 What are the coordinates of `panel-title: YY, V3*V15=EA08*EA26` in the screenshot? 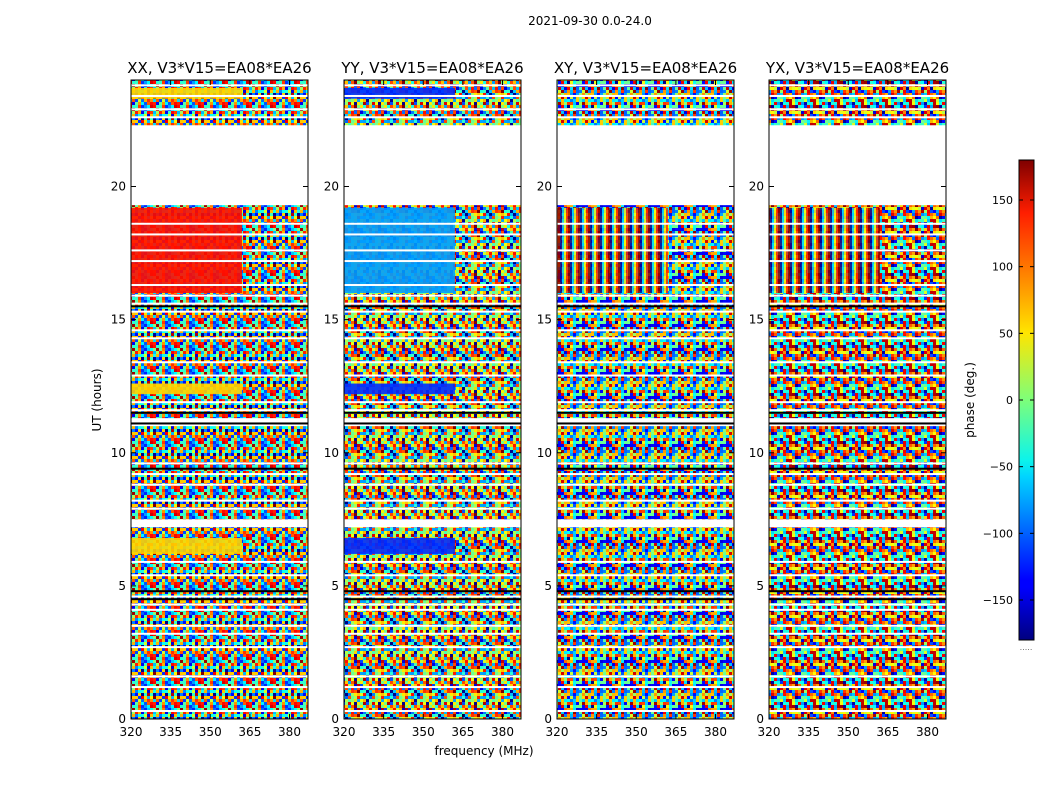 It's located at (431, 68).